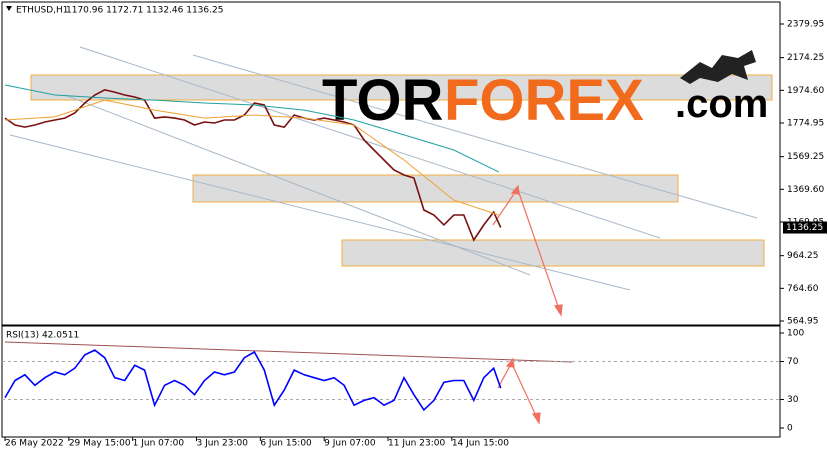 The width and height of the screenshot is (828, 455). Describe the element at coordinates (350, 444) in the screenshot. I see `x-tick-label: 9 Jun 07:00` at that location.